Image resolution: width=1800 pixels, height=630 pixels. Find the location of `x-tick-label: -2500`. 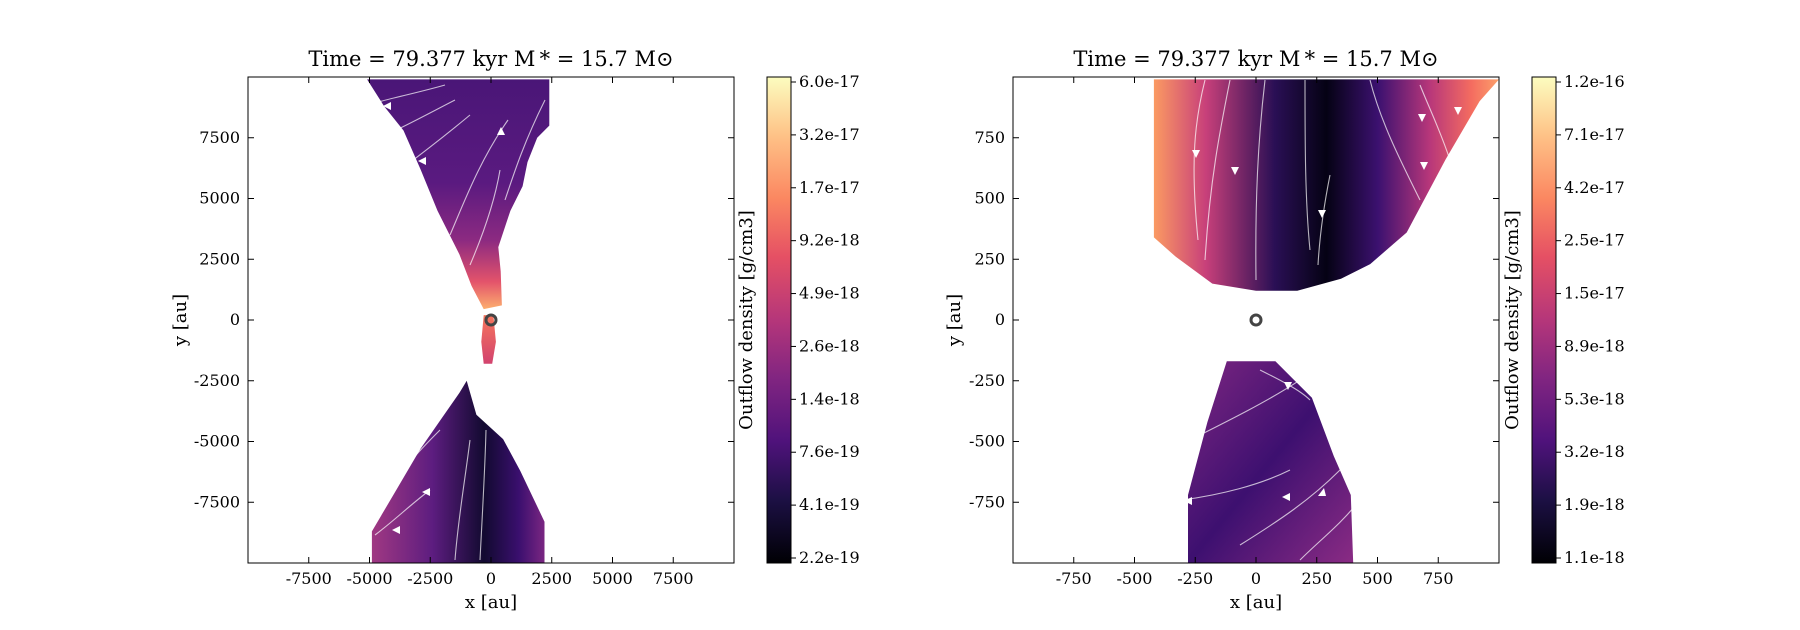

x-tick-label: -2500 is located at coordinates (430, 578).